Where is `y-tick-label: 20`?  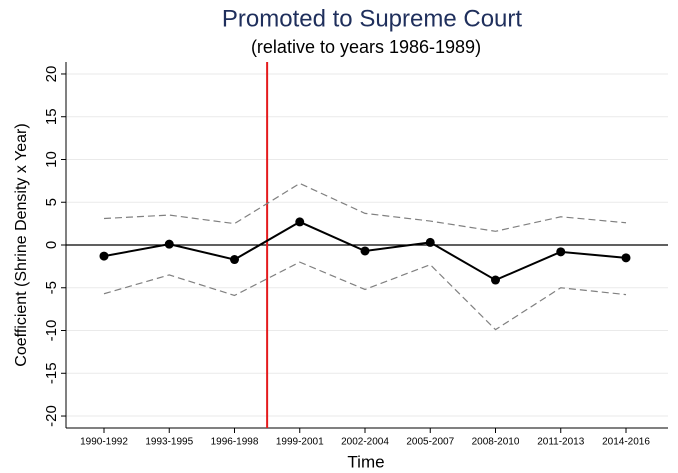
y-tick-label: 20 is located at coordinates (51, 74).